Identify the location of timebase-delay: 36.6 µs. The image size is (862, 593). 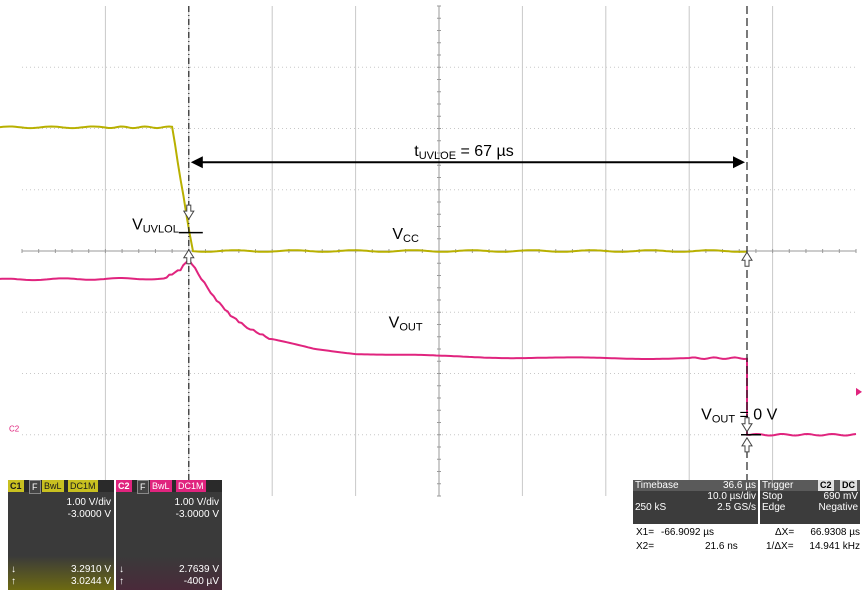
(739, 485).